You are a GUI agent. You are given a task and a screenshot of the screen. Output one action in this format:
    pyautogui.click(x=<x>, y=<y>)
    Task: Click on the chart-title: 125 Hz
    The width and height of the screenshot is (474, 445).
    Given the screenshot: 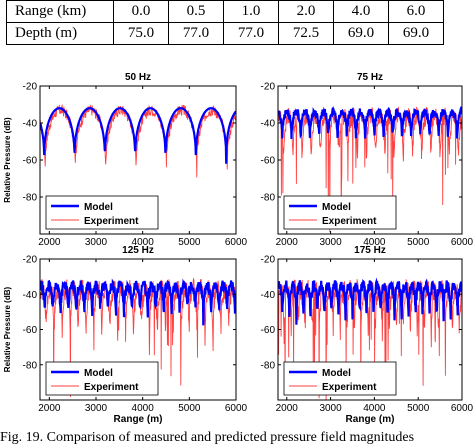 What is the action you would take?
    pyautogui.click(x=138, y=250)
    